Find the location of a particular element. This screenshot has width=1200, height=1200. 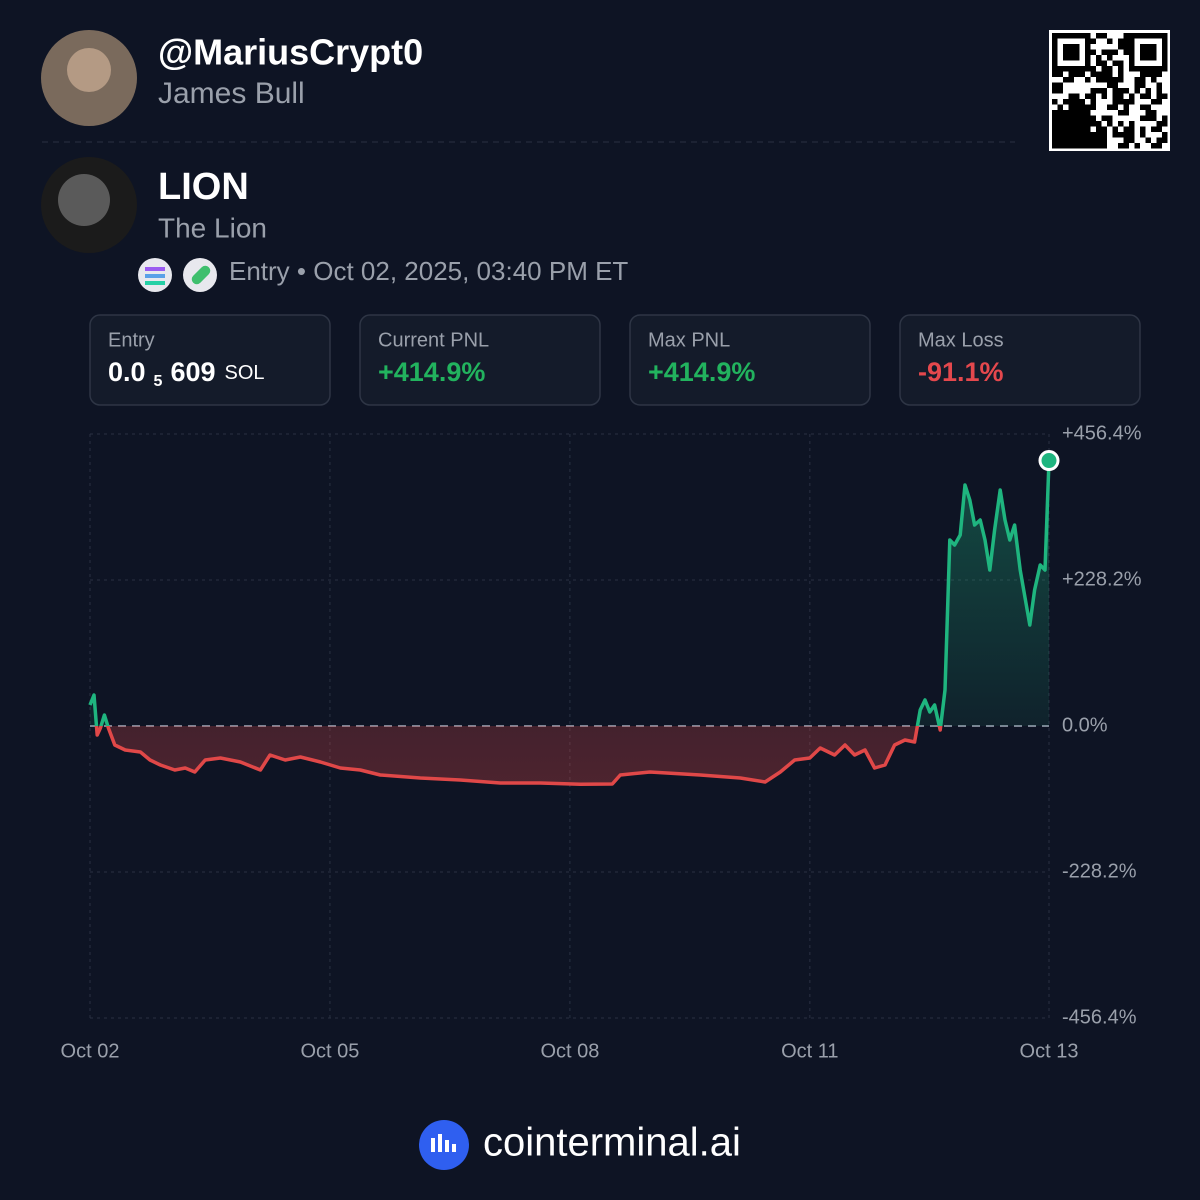

chain-icon-bar is located at coordinates (155, 276).